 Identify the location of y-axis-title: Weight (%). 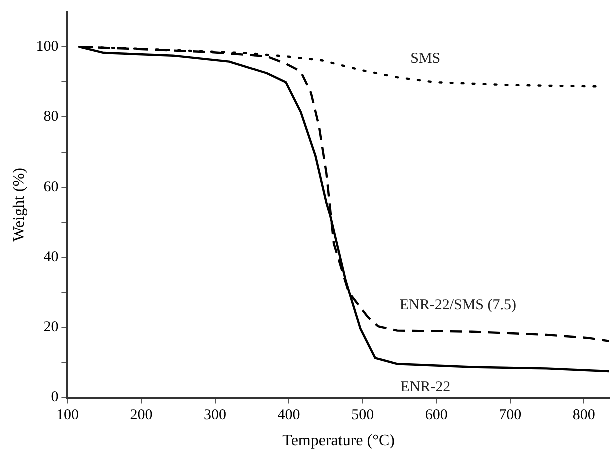
(19, 205).